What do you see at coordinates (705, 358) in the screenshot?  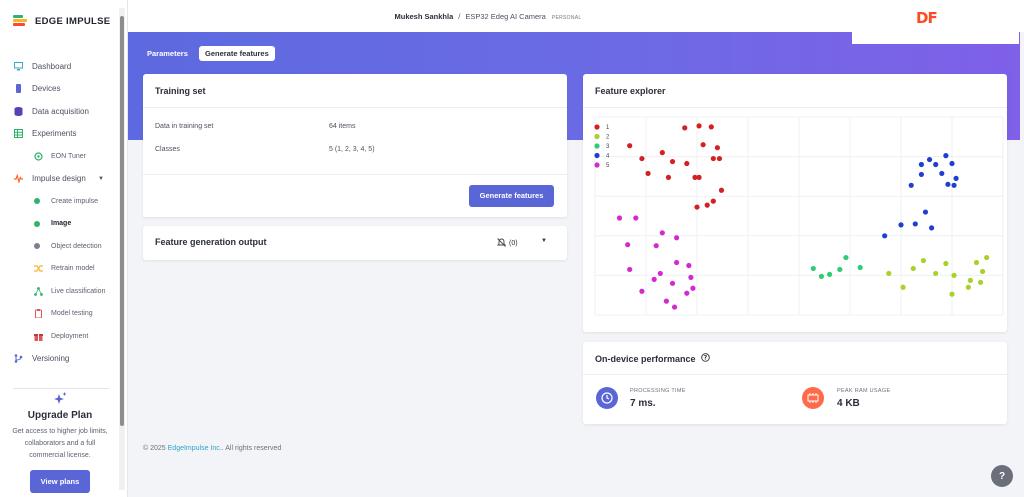 I see `help-circle-icon: ?` at bounding box center [705, 358].